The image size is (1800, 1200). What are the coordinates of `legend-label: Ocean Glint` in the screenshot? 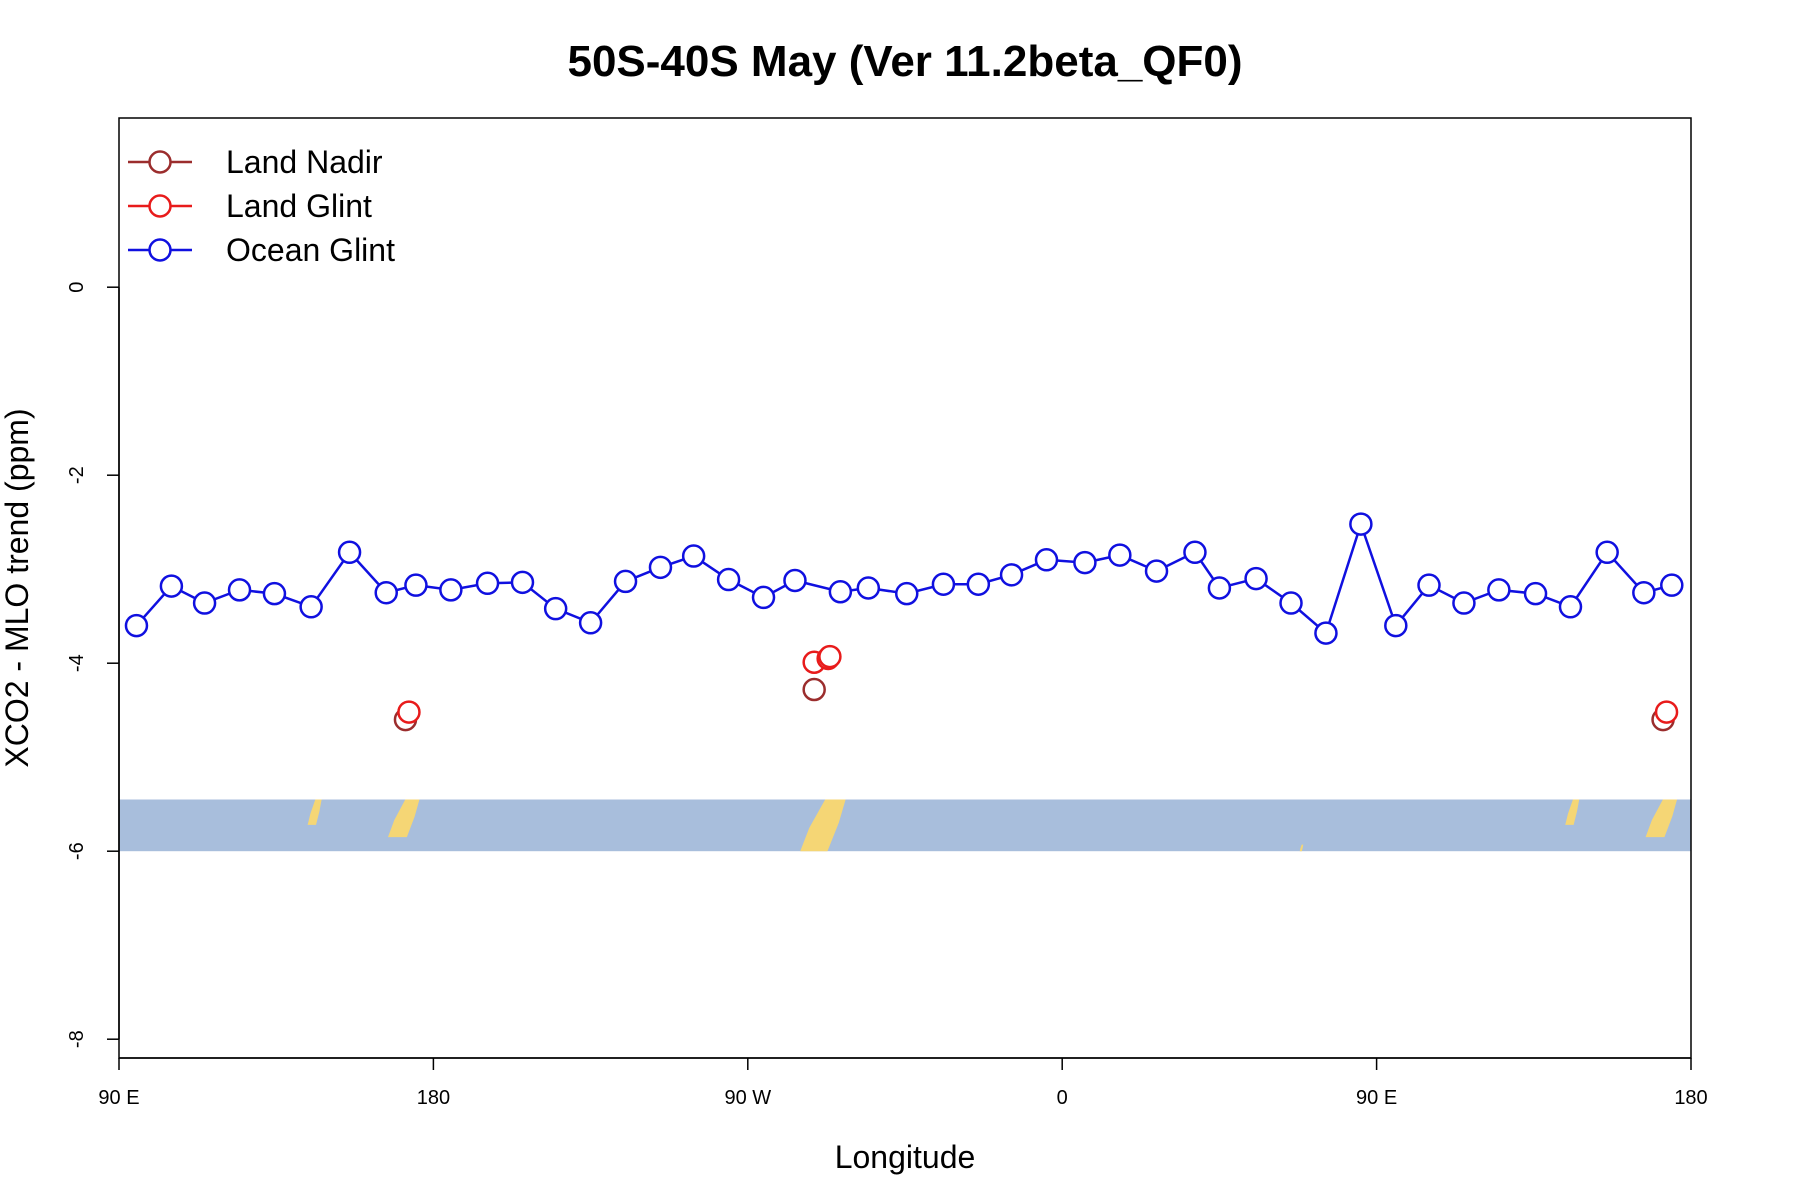 It's located at (310, 250).